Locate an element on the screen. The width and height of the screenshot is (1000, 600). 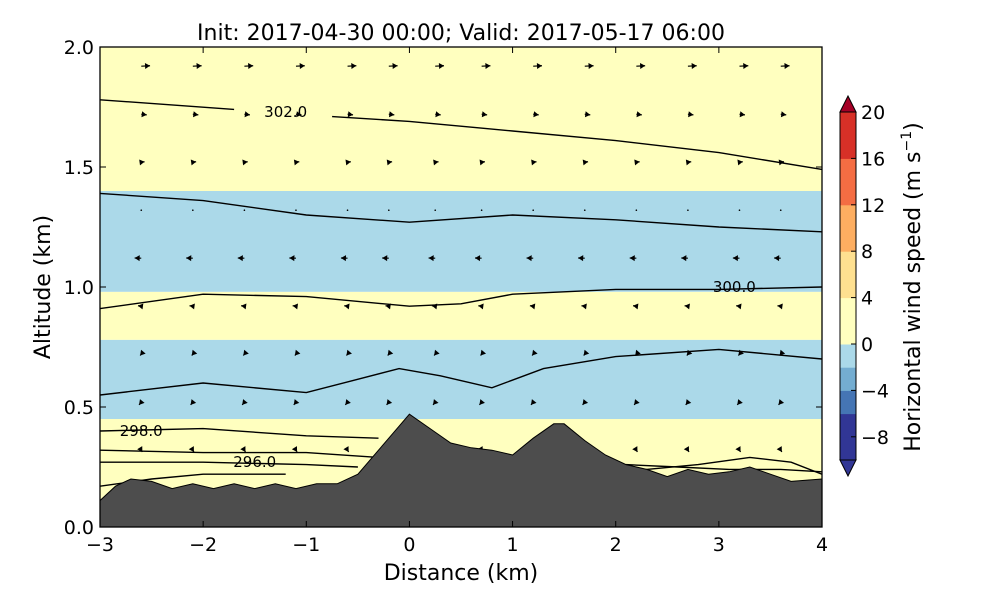
terrain is located at coordinates (461, 470).